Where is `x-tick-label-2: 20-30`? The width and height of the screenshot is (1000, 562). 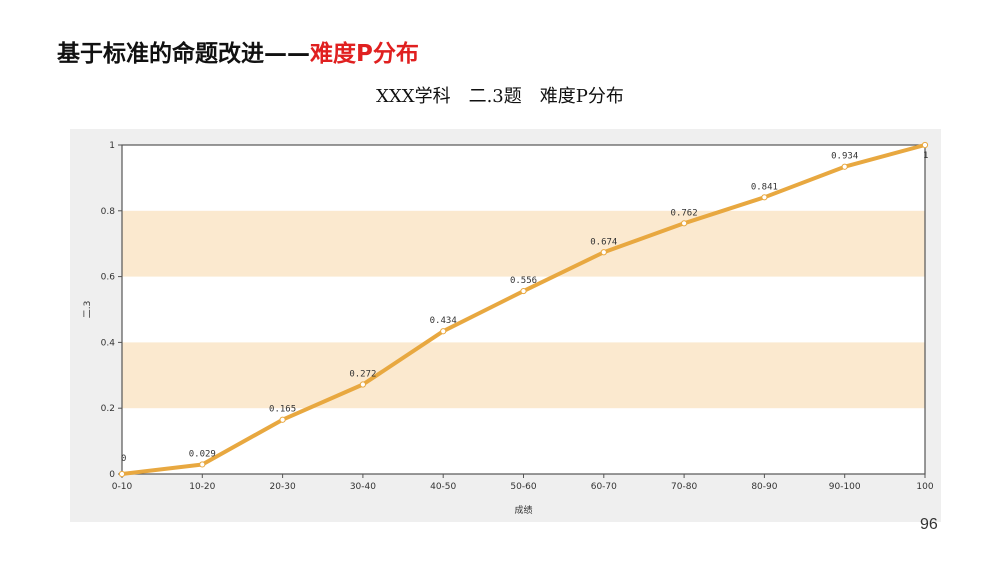 x-tick-label-2: 20-30 is located at coordinates (283, 487).